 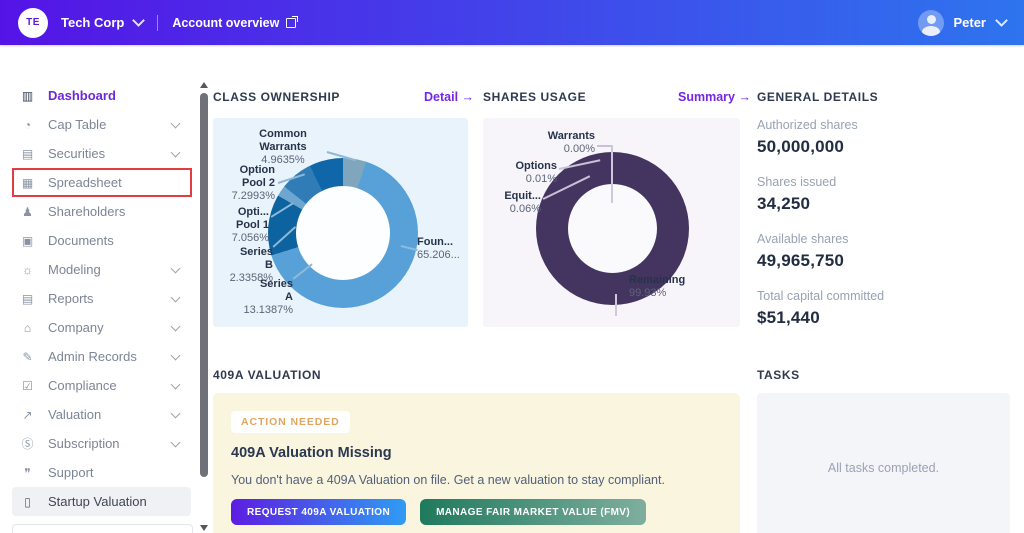 I want to click on sidebar-item-label: Reports, so click(x=71, y=298).